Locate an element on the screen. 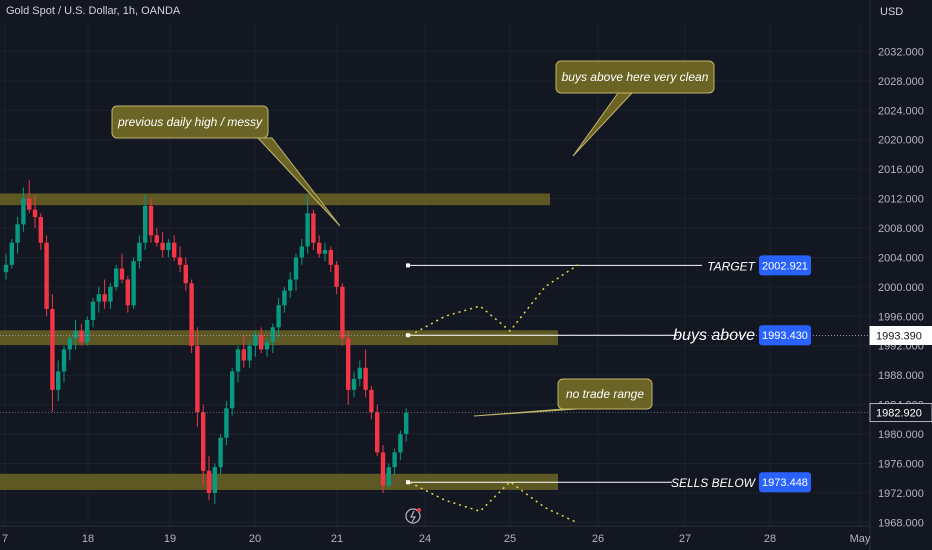 This screenshot has height=550, width=932. level-label-3: SELLS BELOW is located at coordinates (714, 483).